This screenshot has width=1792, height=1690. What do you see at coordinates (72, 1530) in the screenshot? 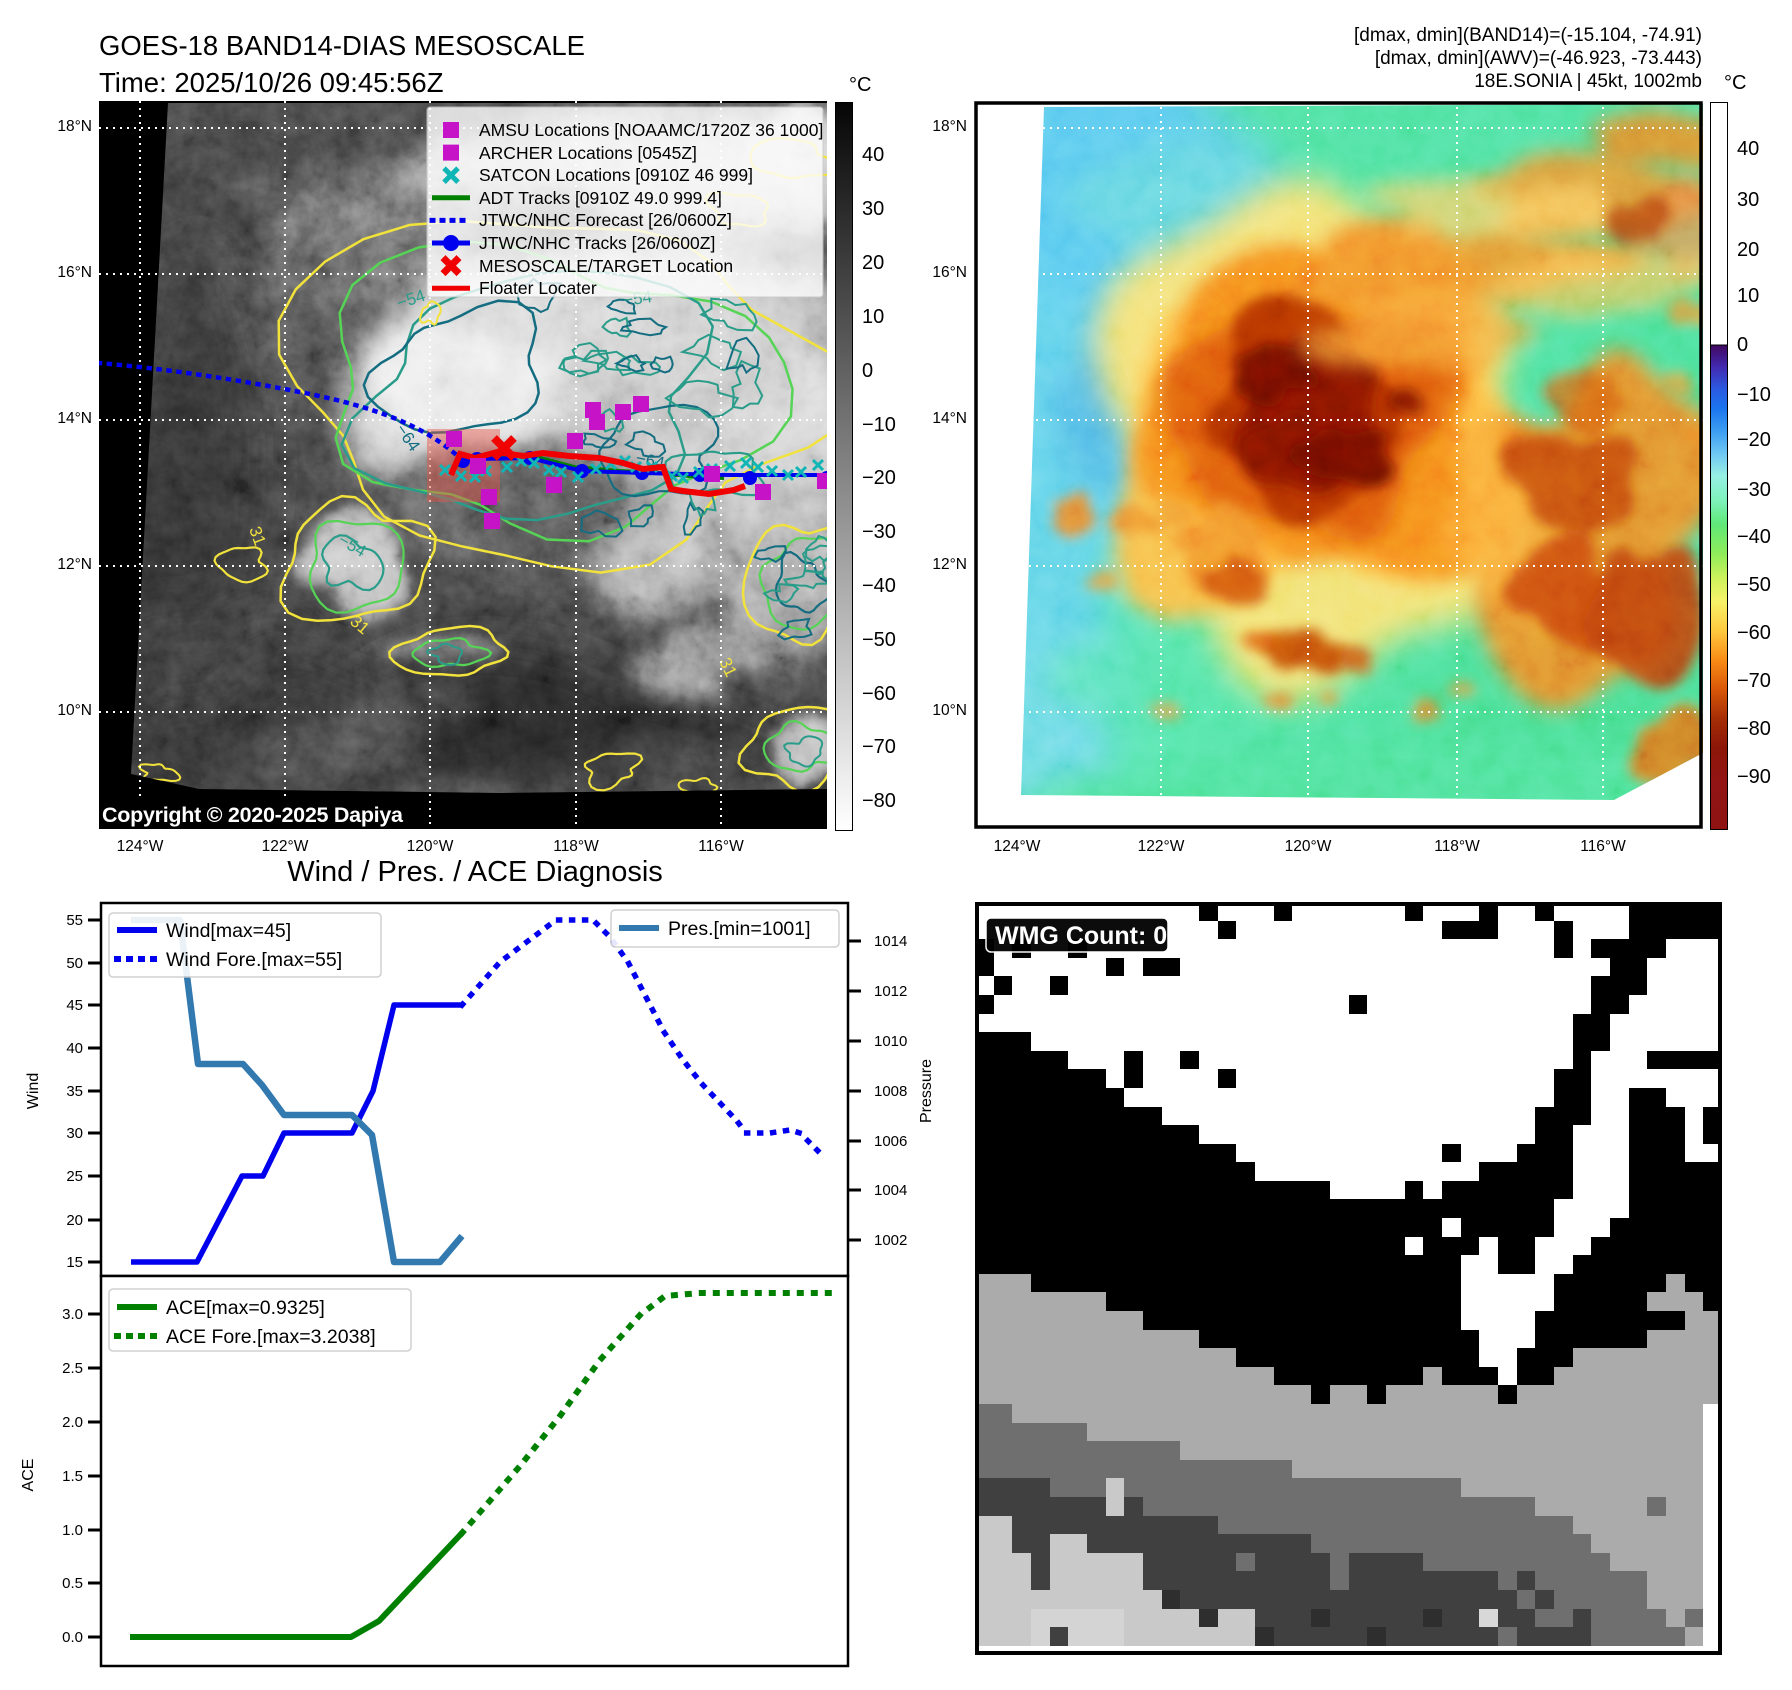
I see `svg-text: 1.0` at bounding box center [72, 1530].